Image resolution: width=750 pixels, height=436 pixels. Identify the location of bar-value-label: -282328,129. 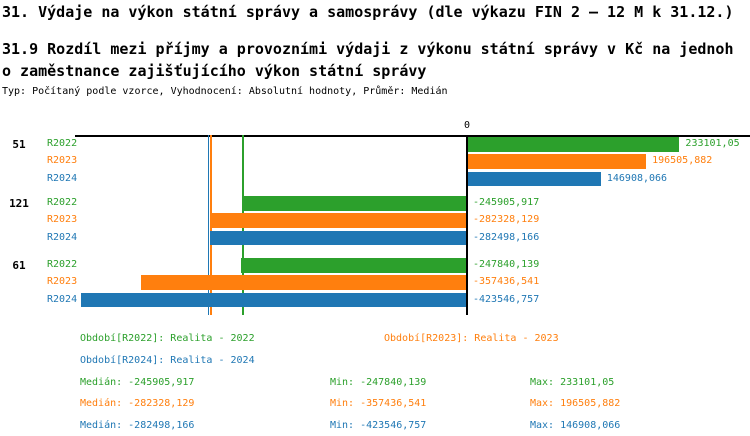
(506, 220).